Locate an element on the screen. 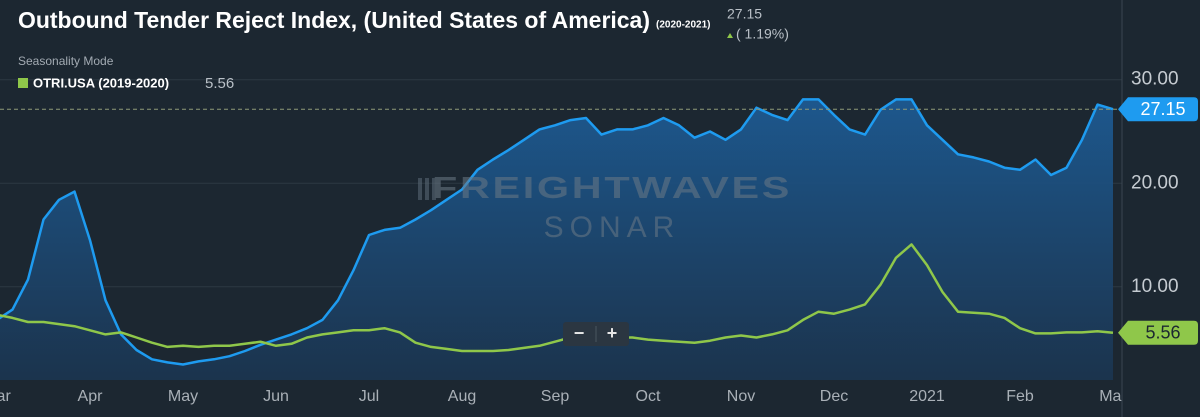 Image resolution: width=1200 pixels, height=417 pixels. zoom-in: + is located at coordinates (612, 333).